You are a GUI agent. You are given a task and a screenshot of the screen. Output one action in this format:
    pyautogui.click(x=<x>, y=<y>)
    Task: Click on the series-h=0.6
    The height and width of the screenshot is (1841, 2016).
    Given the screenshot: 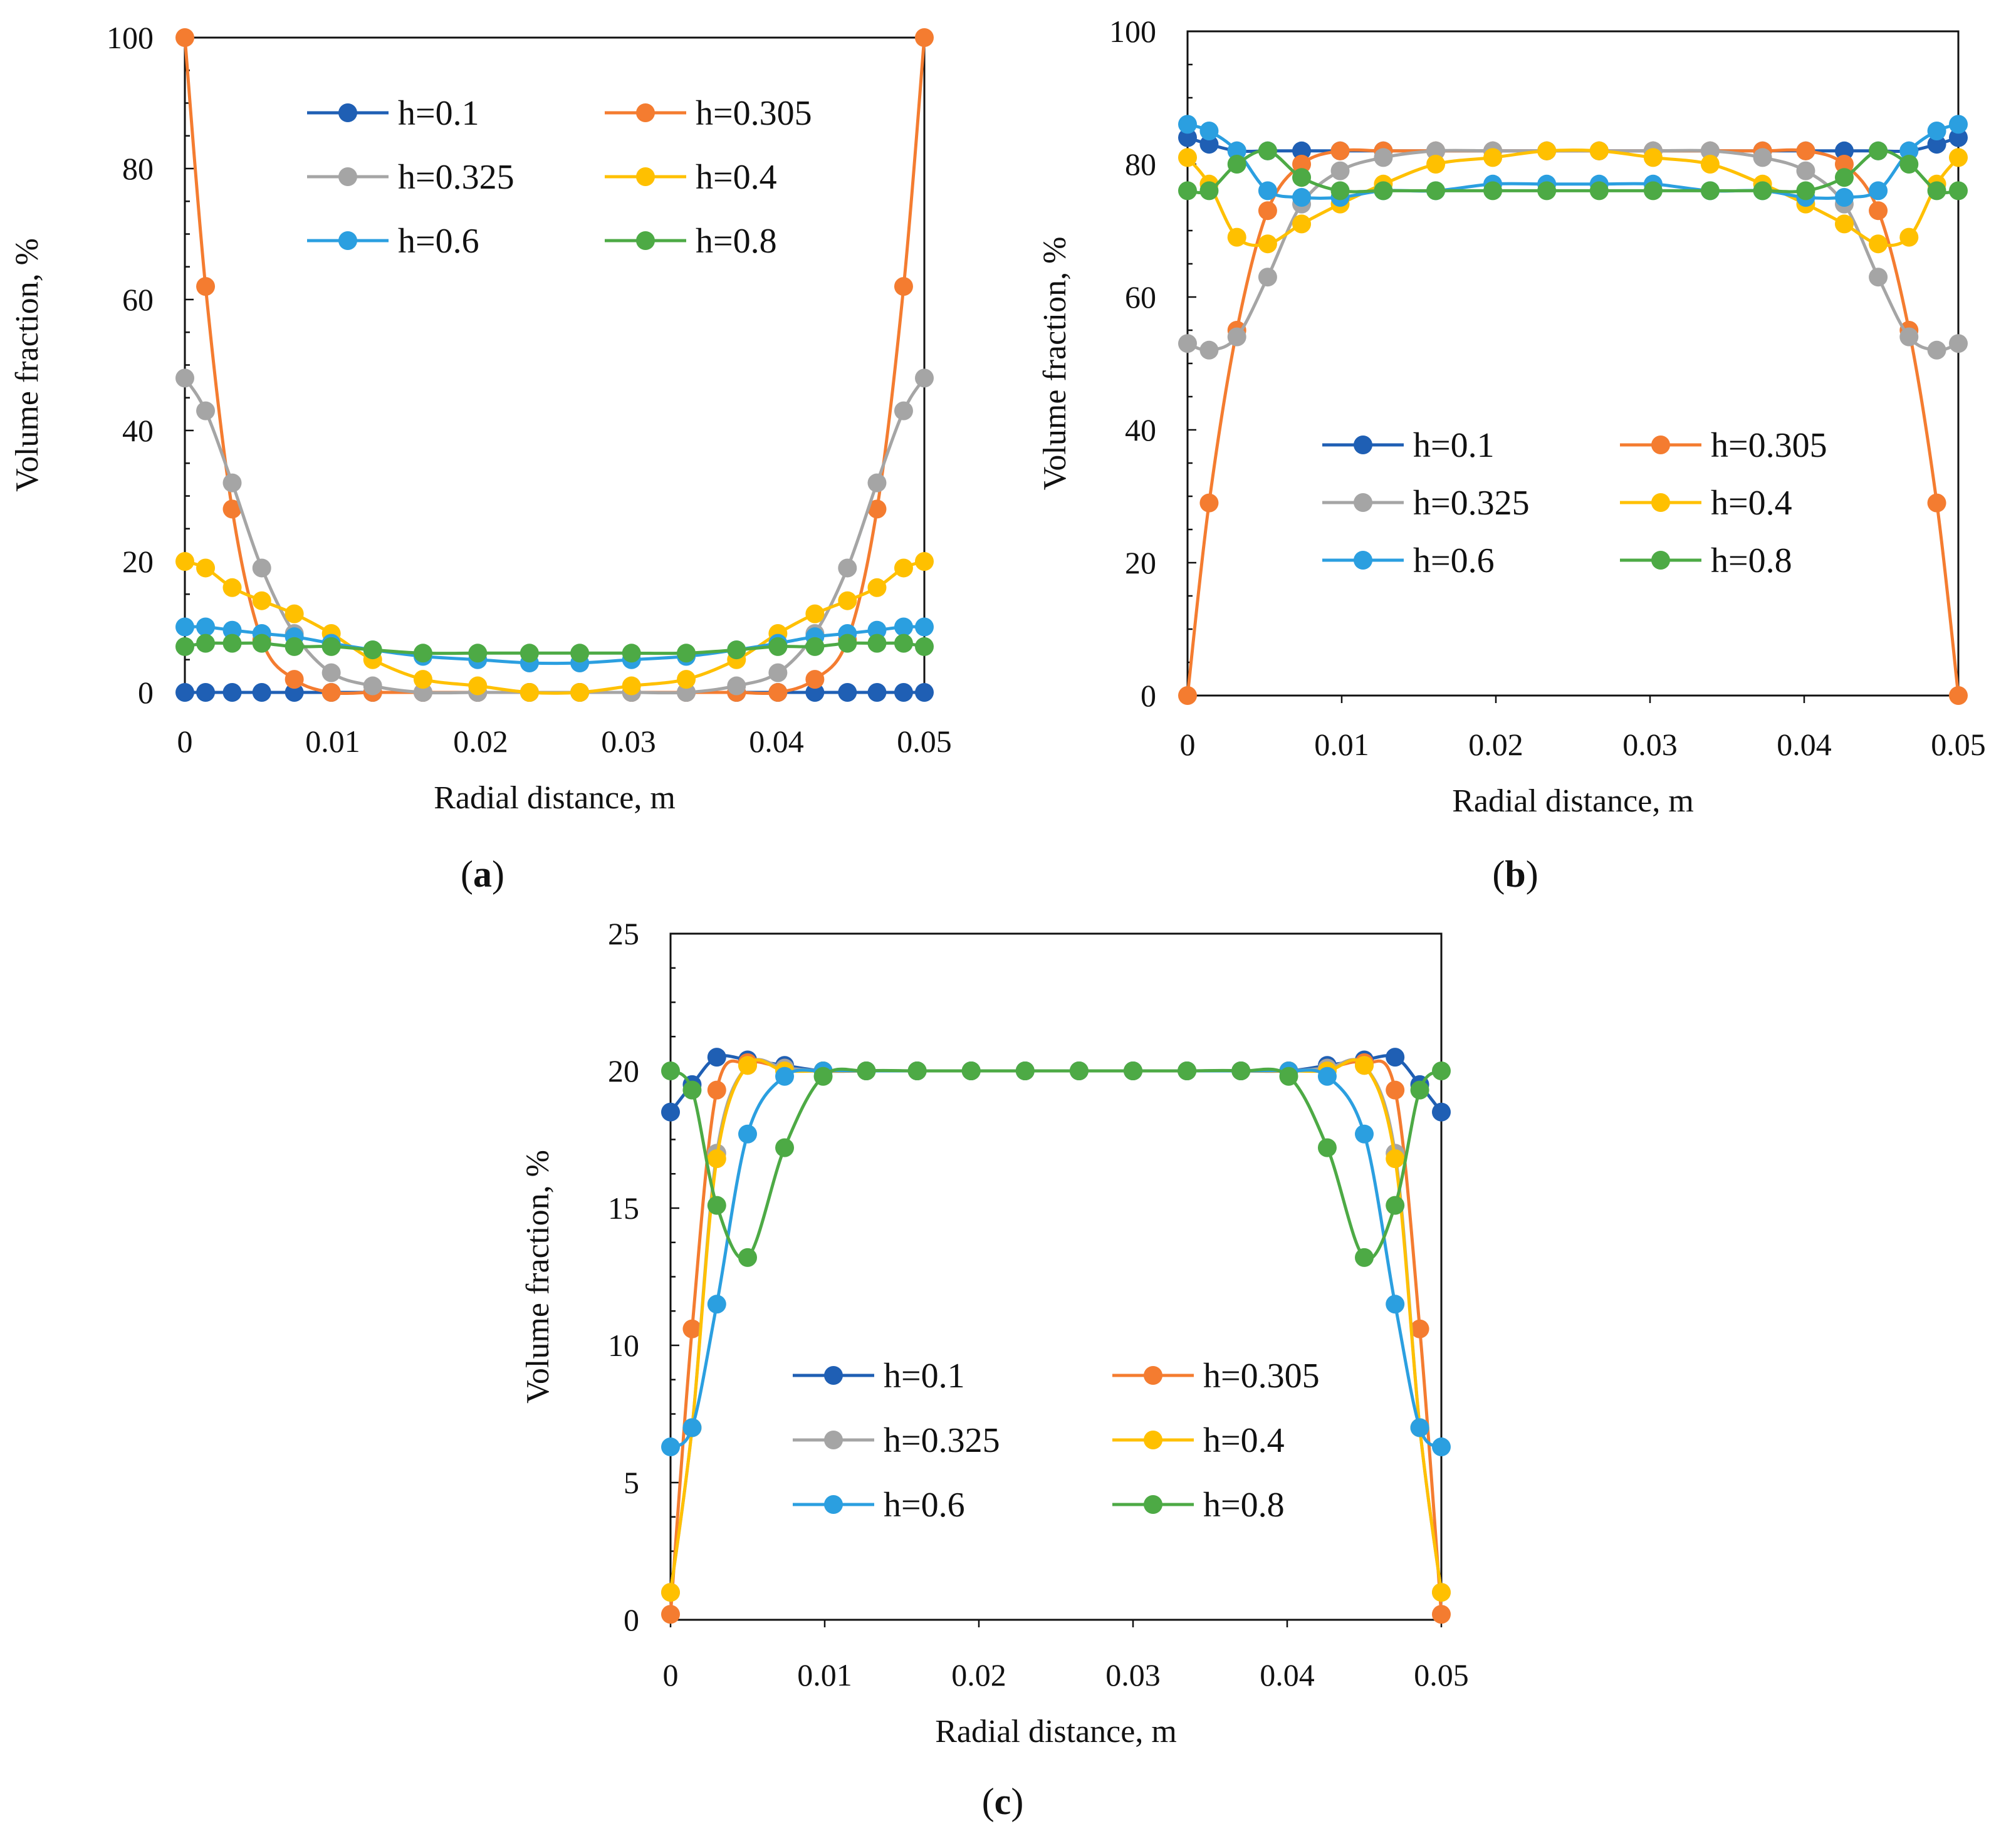 What is the action you would take?
    pyautogui.click(x=1056, y=1259)
    